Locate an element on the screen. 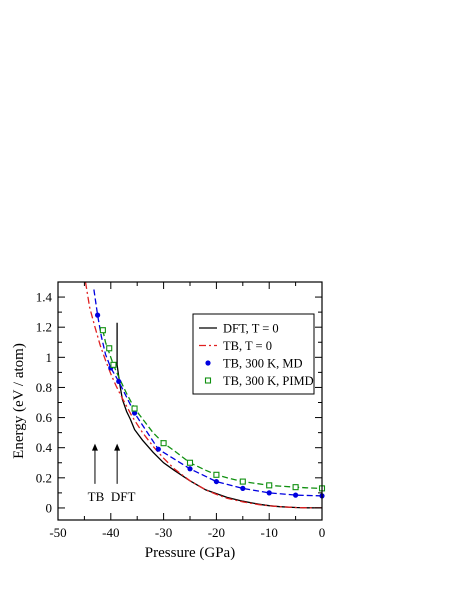 The height and width of the screenshot is (592, 458). legend-box is located at coordinates (253, 354).